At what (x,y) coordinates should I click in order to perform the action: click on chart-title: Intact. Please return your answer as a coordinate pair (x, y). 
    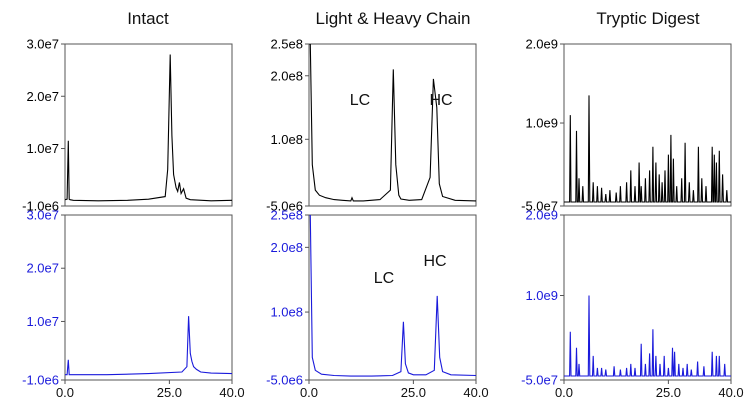
    Looking at the image, I should click on (148, 18).